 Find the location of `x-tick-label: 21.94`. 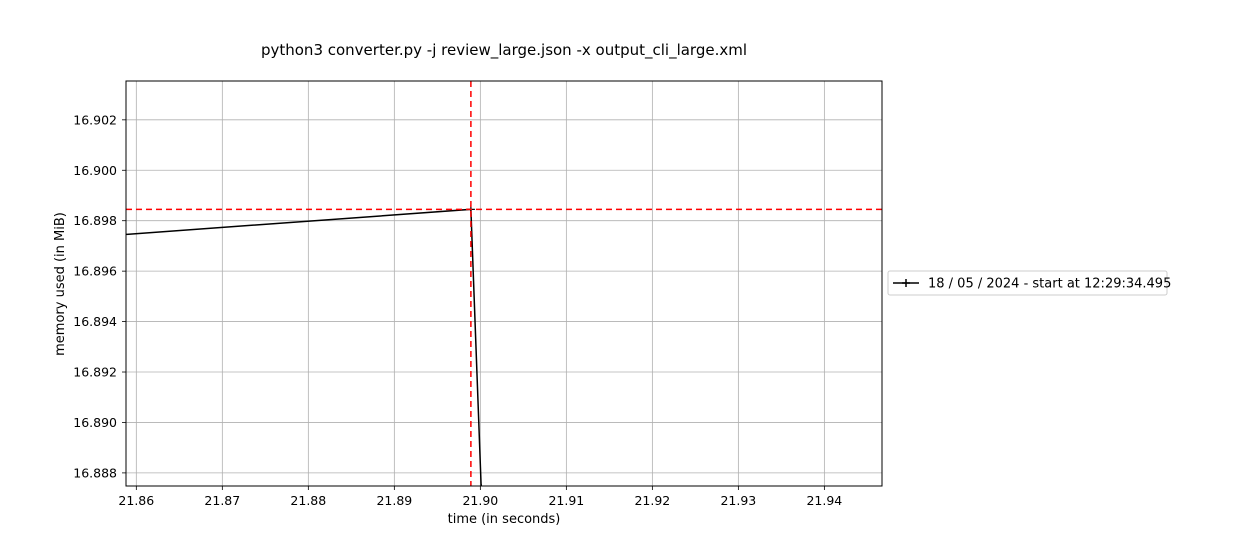

x-tick-label: 21.94 is located at coordinates (824, 500).